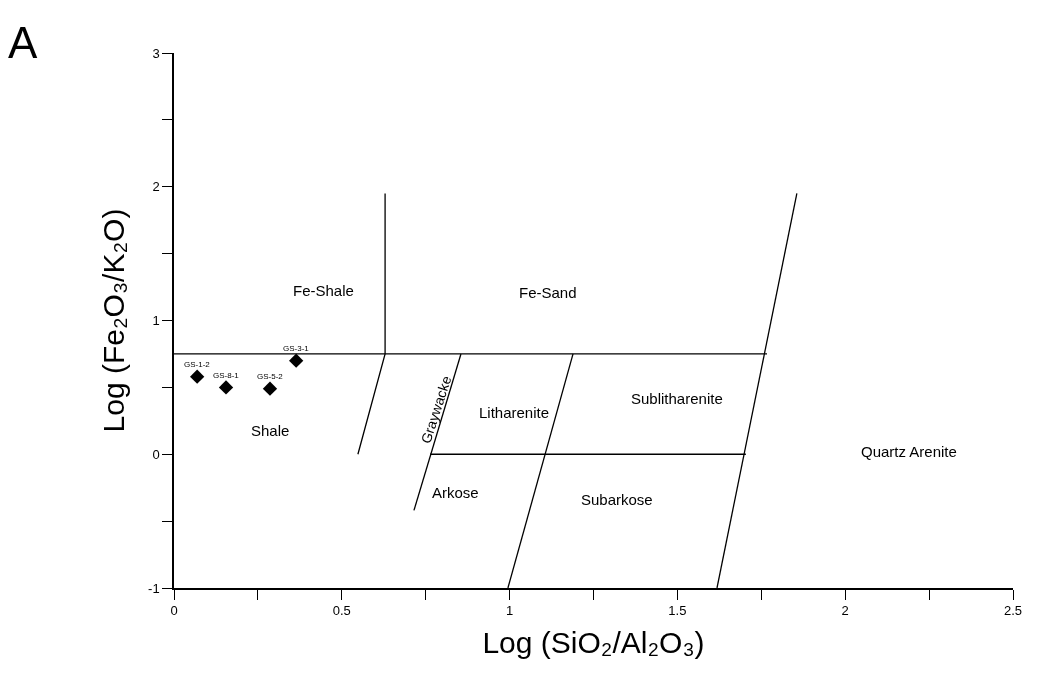 Image resolution: width=1041 pixels, height=695 pixels. Describe the element at coordinates (113, 320) in the screenshot. I see `y-axis-title: Log (Fe₂O₃/K₂O)` at that location.